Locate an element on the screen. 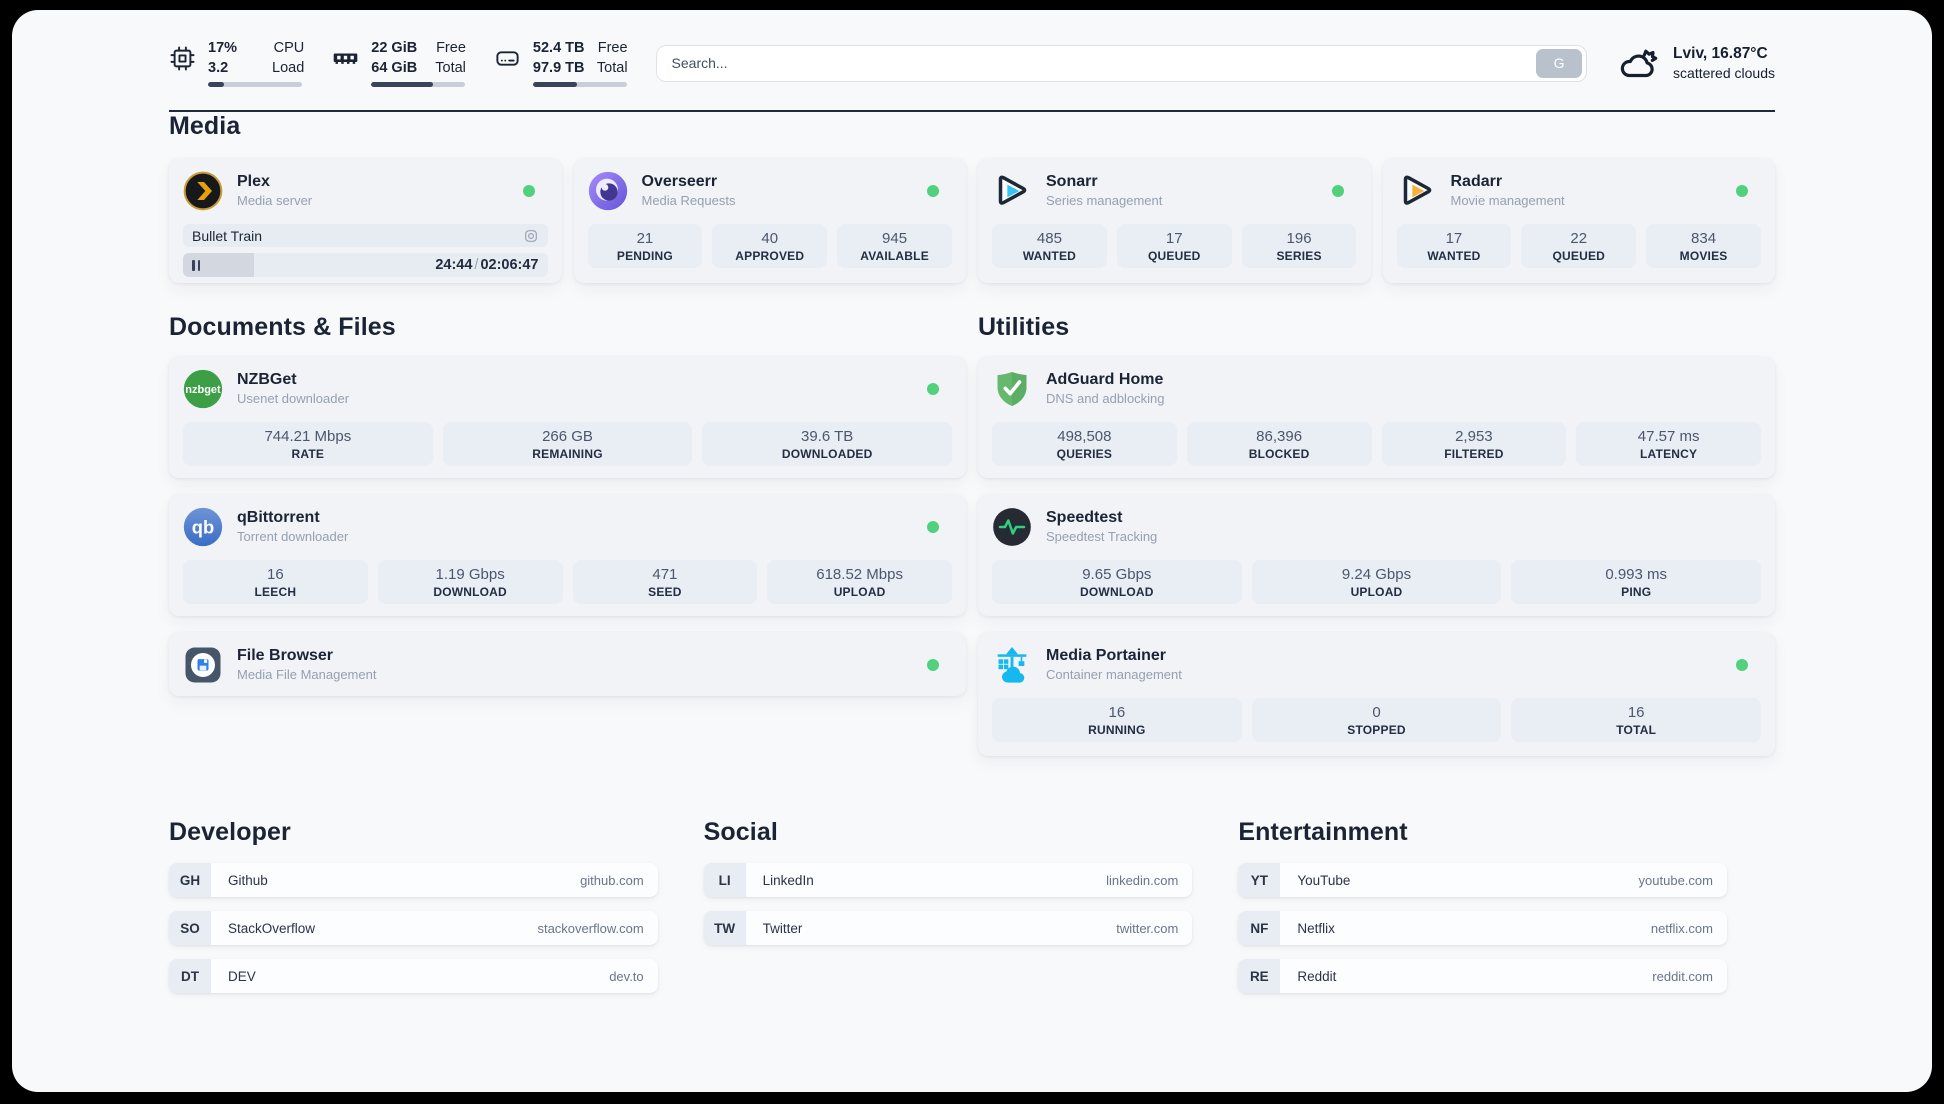  filebrowser-card: File Browser Media File Management is located at coordinates (567, 664).